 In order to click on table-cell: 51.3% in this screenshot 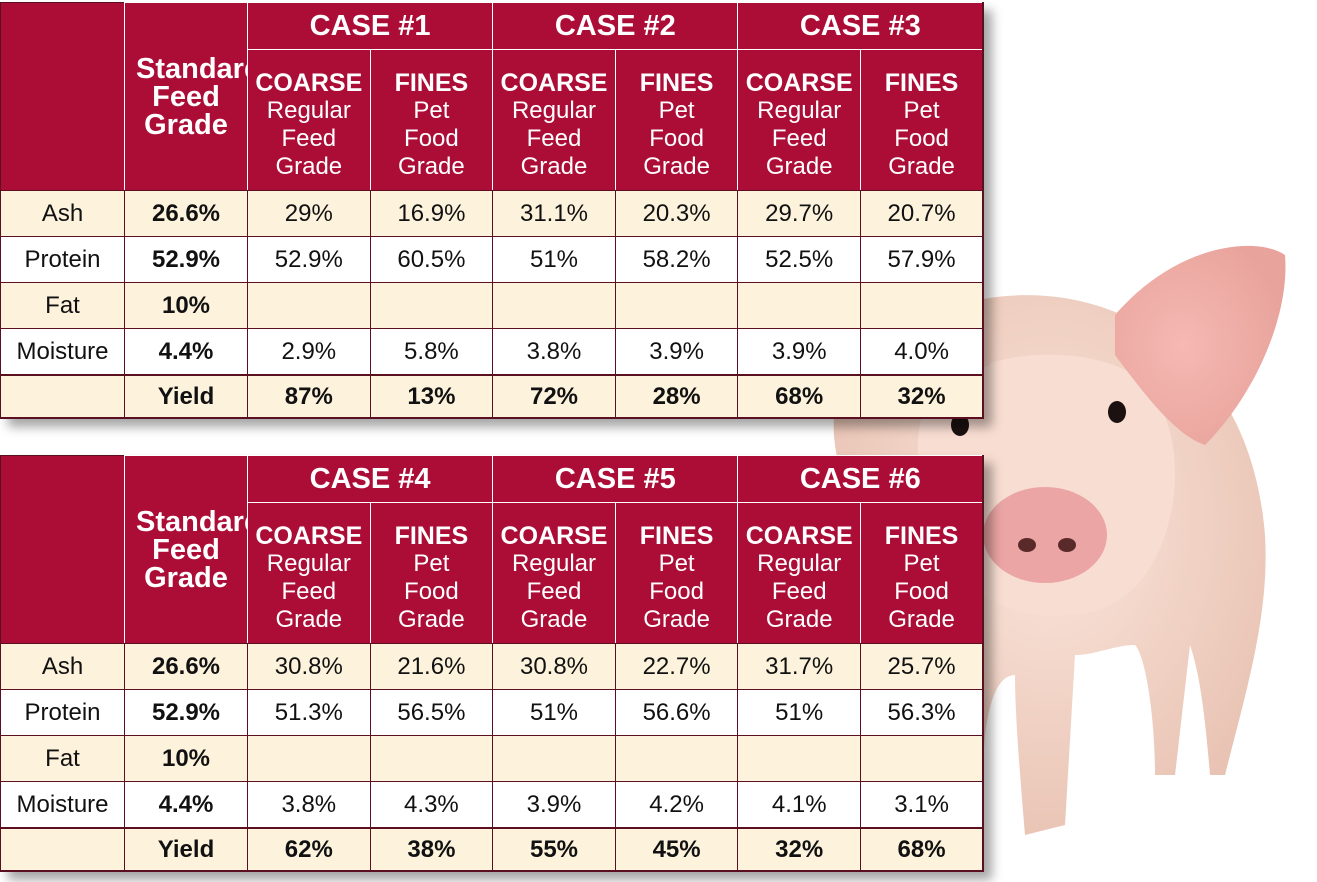, I will do `click(309, 712)`.